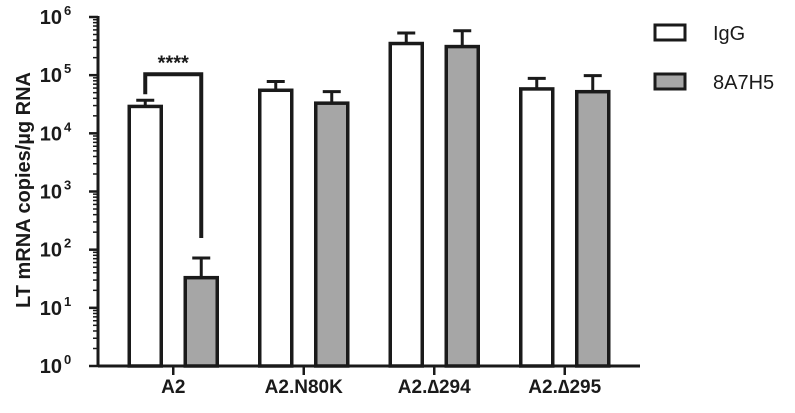 Image resolution: width=795 pixels, height=413 pixels. Describe the element at coordinates (729, 34) in the screenshot. I see `legend-label: IgG` at that location.